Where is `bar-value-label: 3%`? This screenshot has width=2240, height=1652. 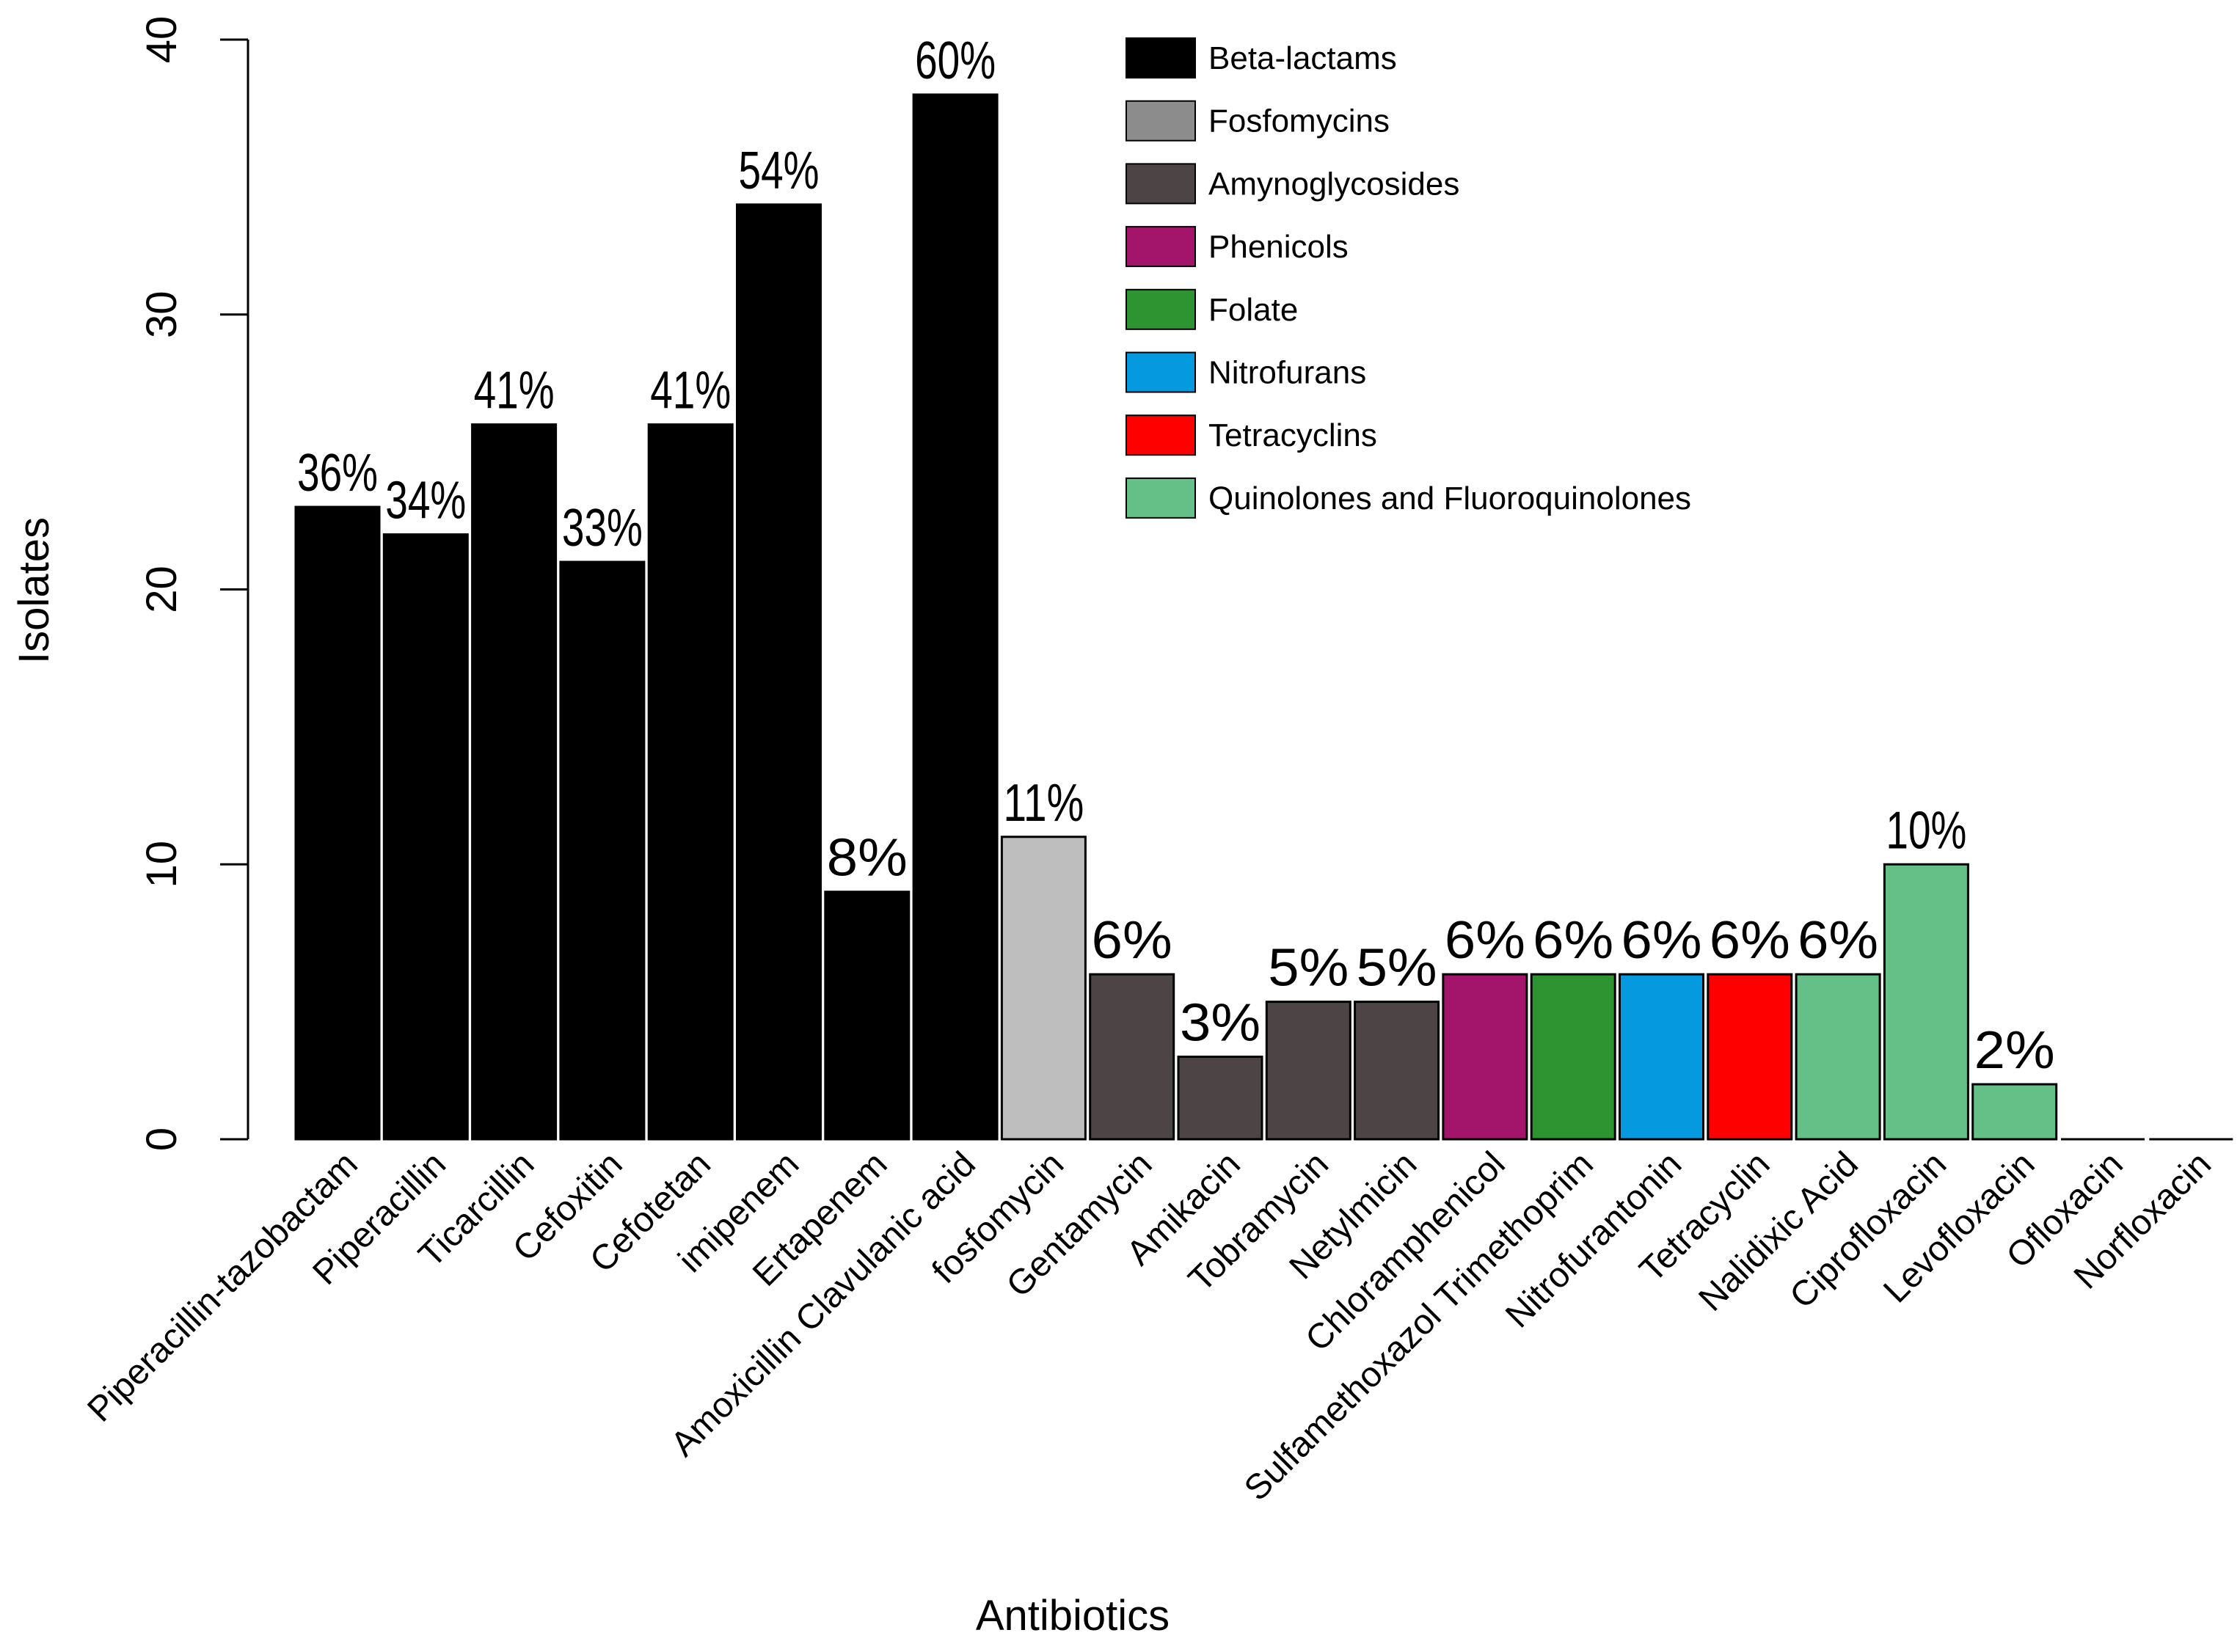 bar-value-label: 3% is located at coordinates (1220, 1023).